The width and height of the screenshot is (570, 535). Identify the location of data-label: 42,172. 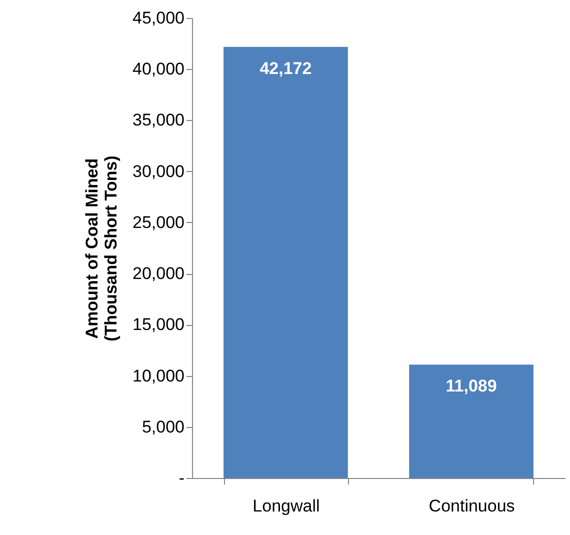
(286, 68).